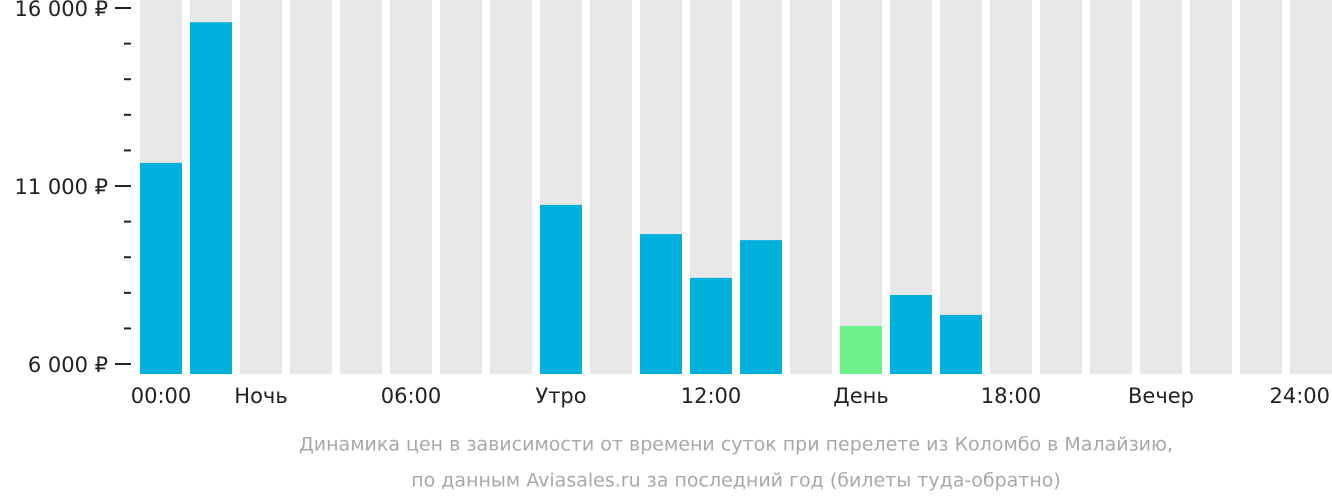 Image resolution: width=1332 pixels, height=502 pixels. What do you see at coordinates (61, 187) in the screenshot?
I see `y-tick-label: 11 000 ₽` at bounding box center [61, 187].